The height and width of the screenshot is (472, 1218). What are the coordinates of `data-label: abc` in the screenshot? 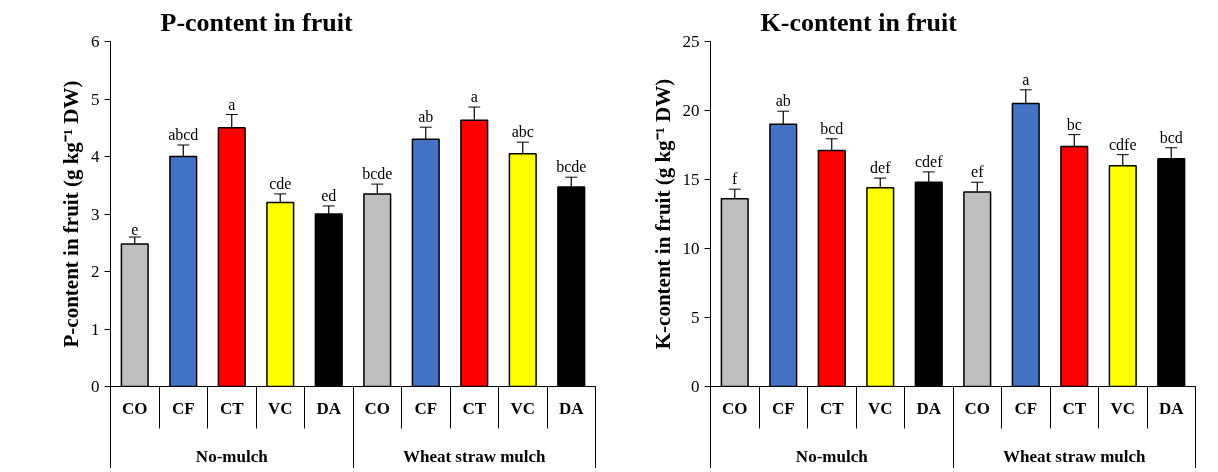 It's located at (522, 132).